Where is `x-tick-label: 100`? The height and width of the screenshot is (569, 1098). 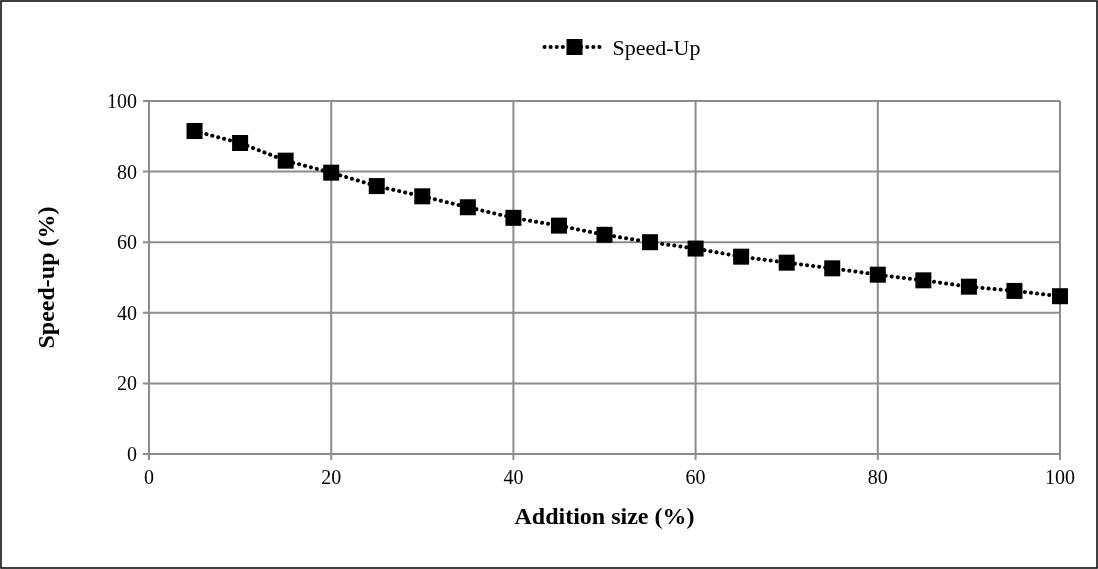 x-tick-label: 100 is located at coordinates (1060, 477).